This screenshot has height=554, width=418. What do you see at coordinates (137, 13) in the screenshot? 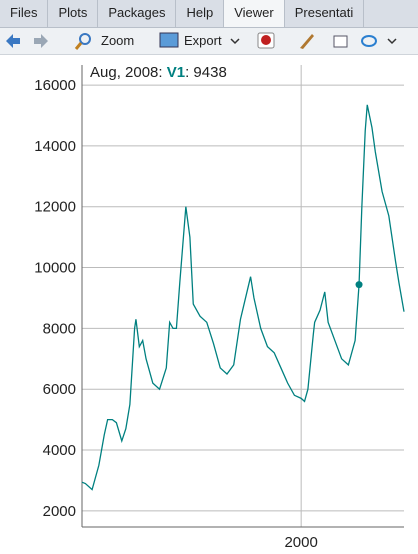
I see `tab: Packages` at bounding box center [137, 13].